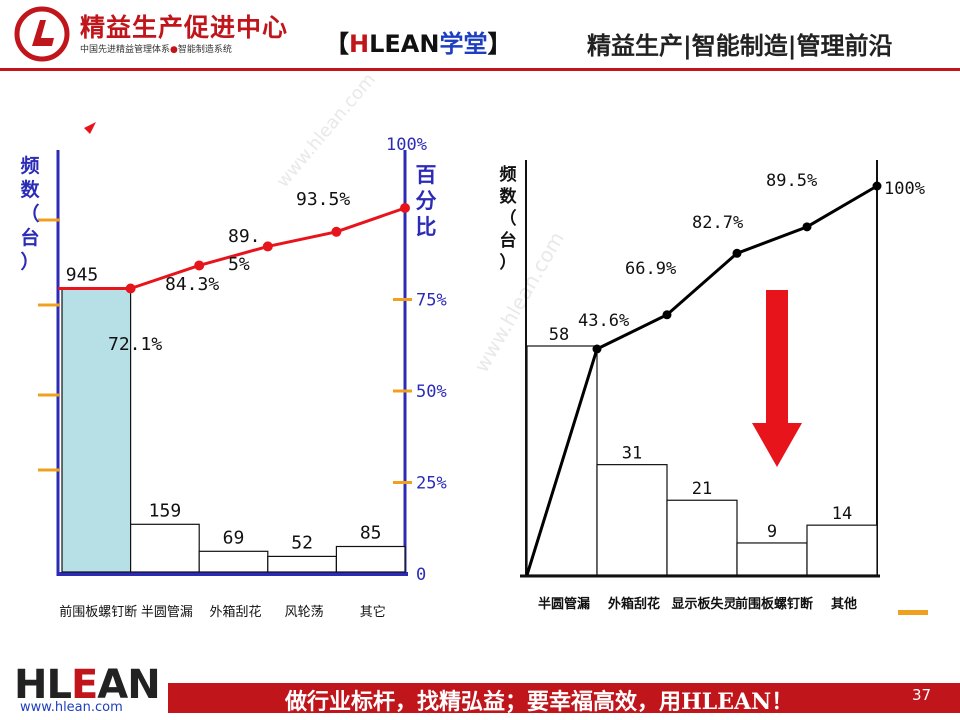  What do you see at coordinates (426, 227) in the screenshot?
I see `y2-axis-label: 比` at bounding box center [426, 227].